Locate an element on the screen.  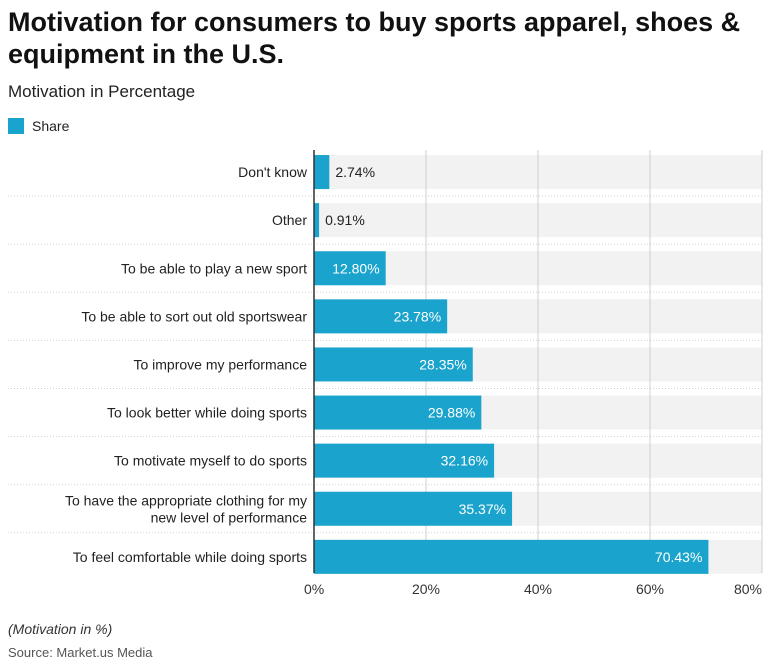
category-label: To feel comfortable while doing sports is located at coordinates (190, 557).